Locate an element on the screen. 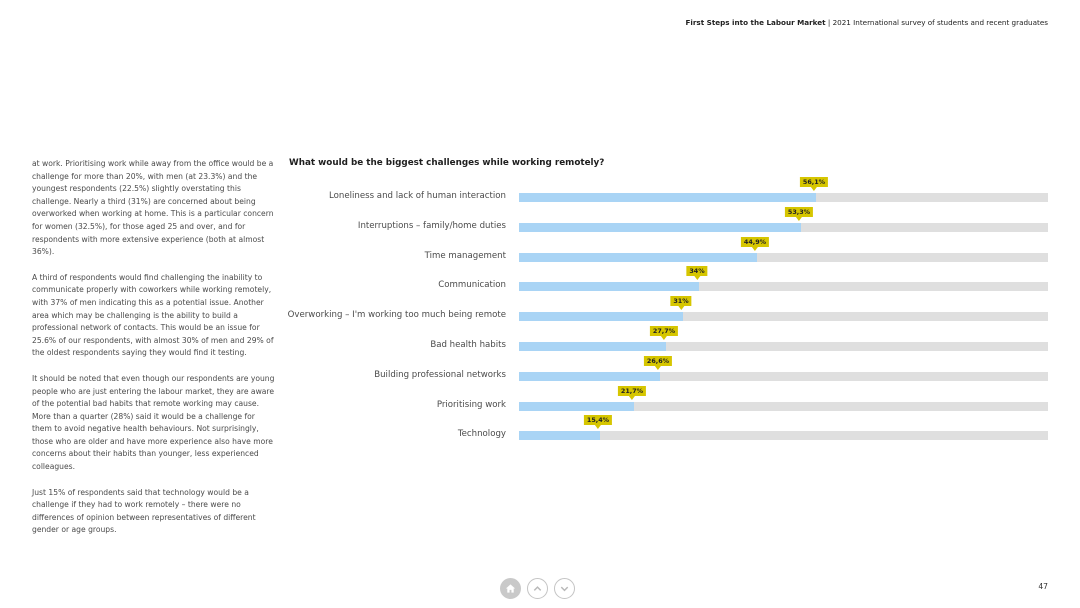 The height and width of the screenshot is (608, 1080). home-icon is located at coordinates (510, 588).